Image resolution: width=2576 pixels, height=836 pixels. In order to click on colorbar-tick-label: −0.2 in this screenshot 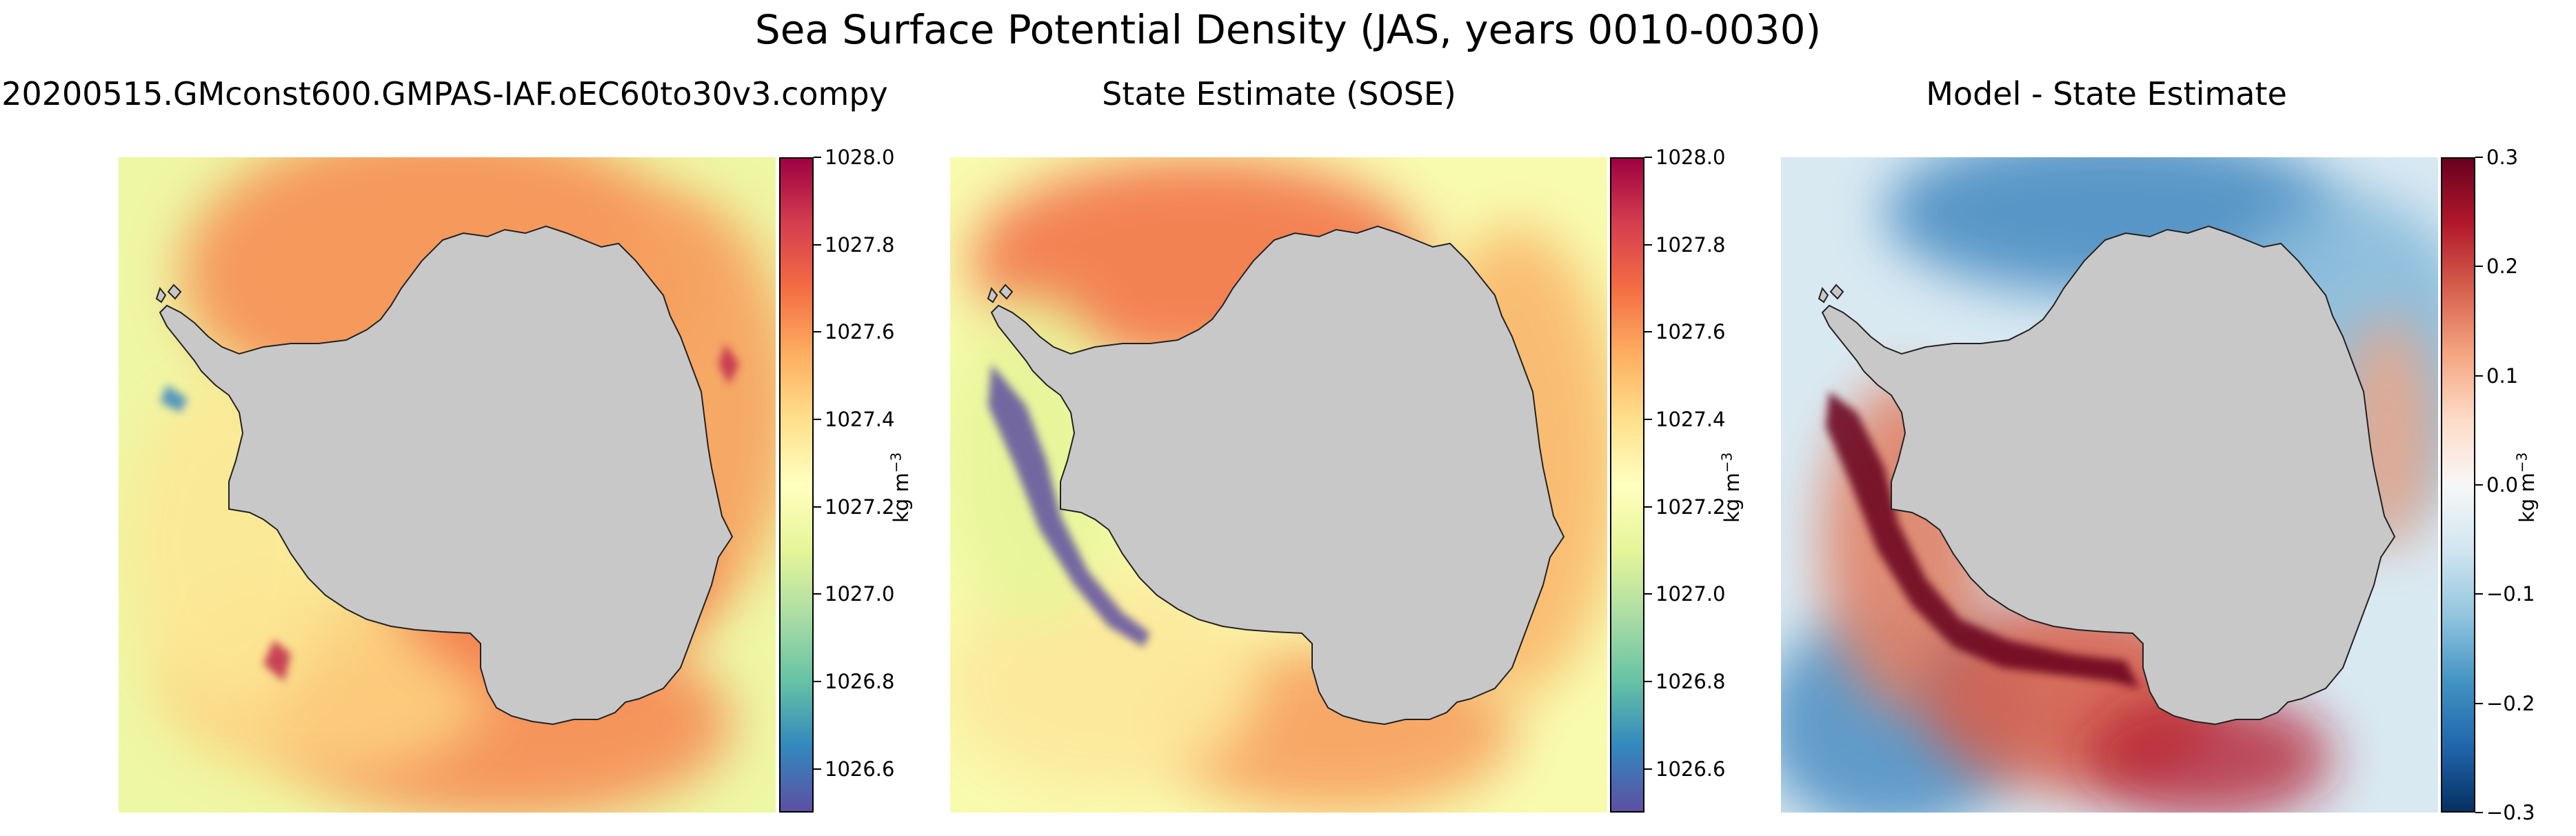, I will do `click(2510, 703)`.